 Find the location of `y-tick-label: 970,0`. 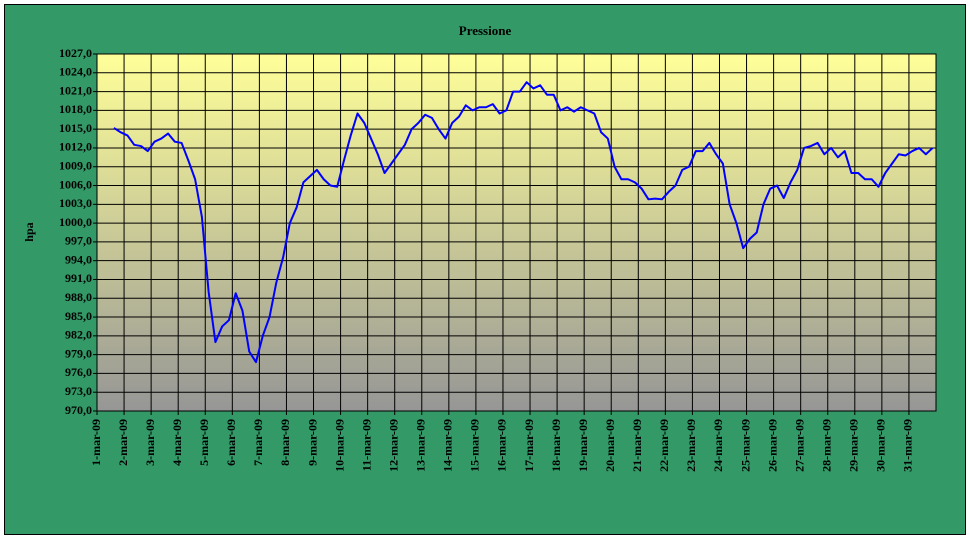

y-tick-label: 970,0 is located at coordinates (78, 410).